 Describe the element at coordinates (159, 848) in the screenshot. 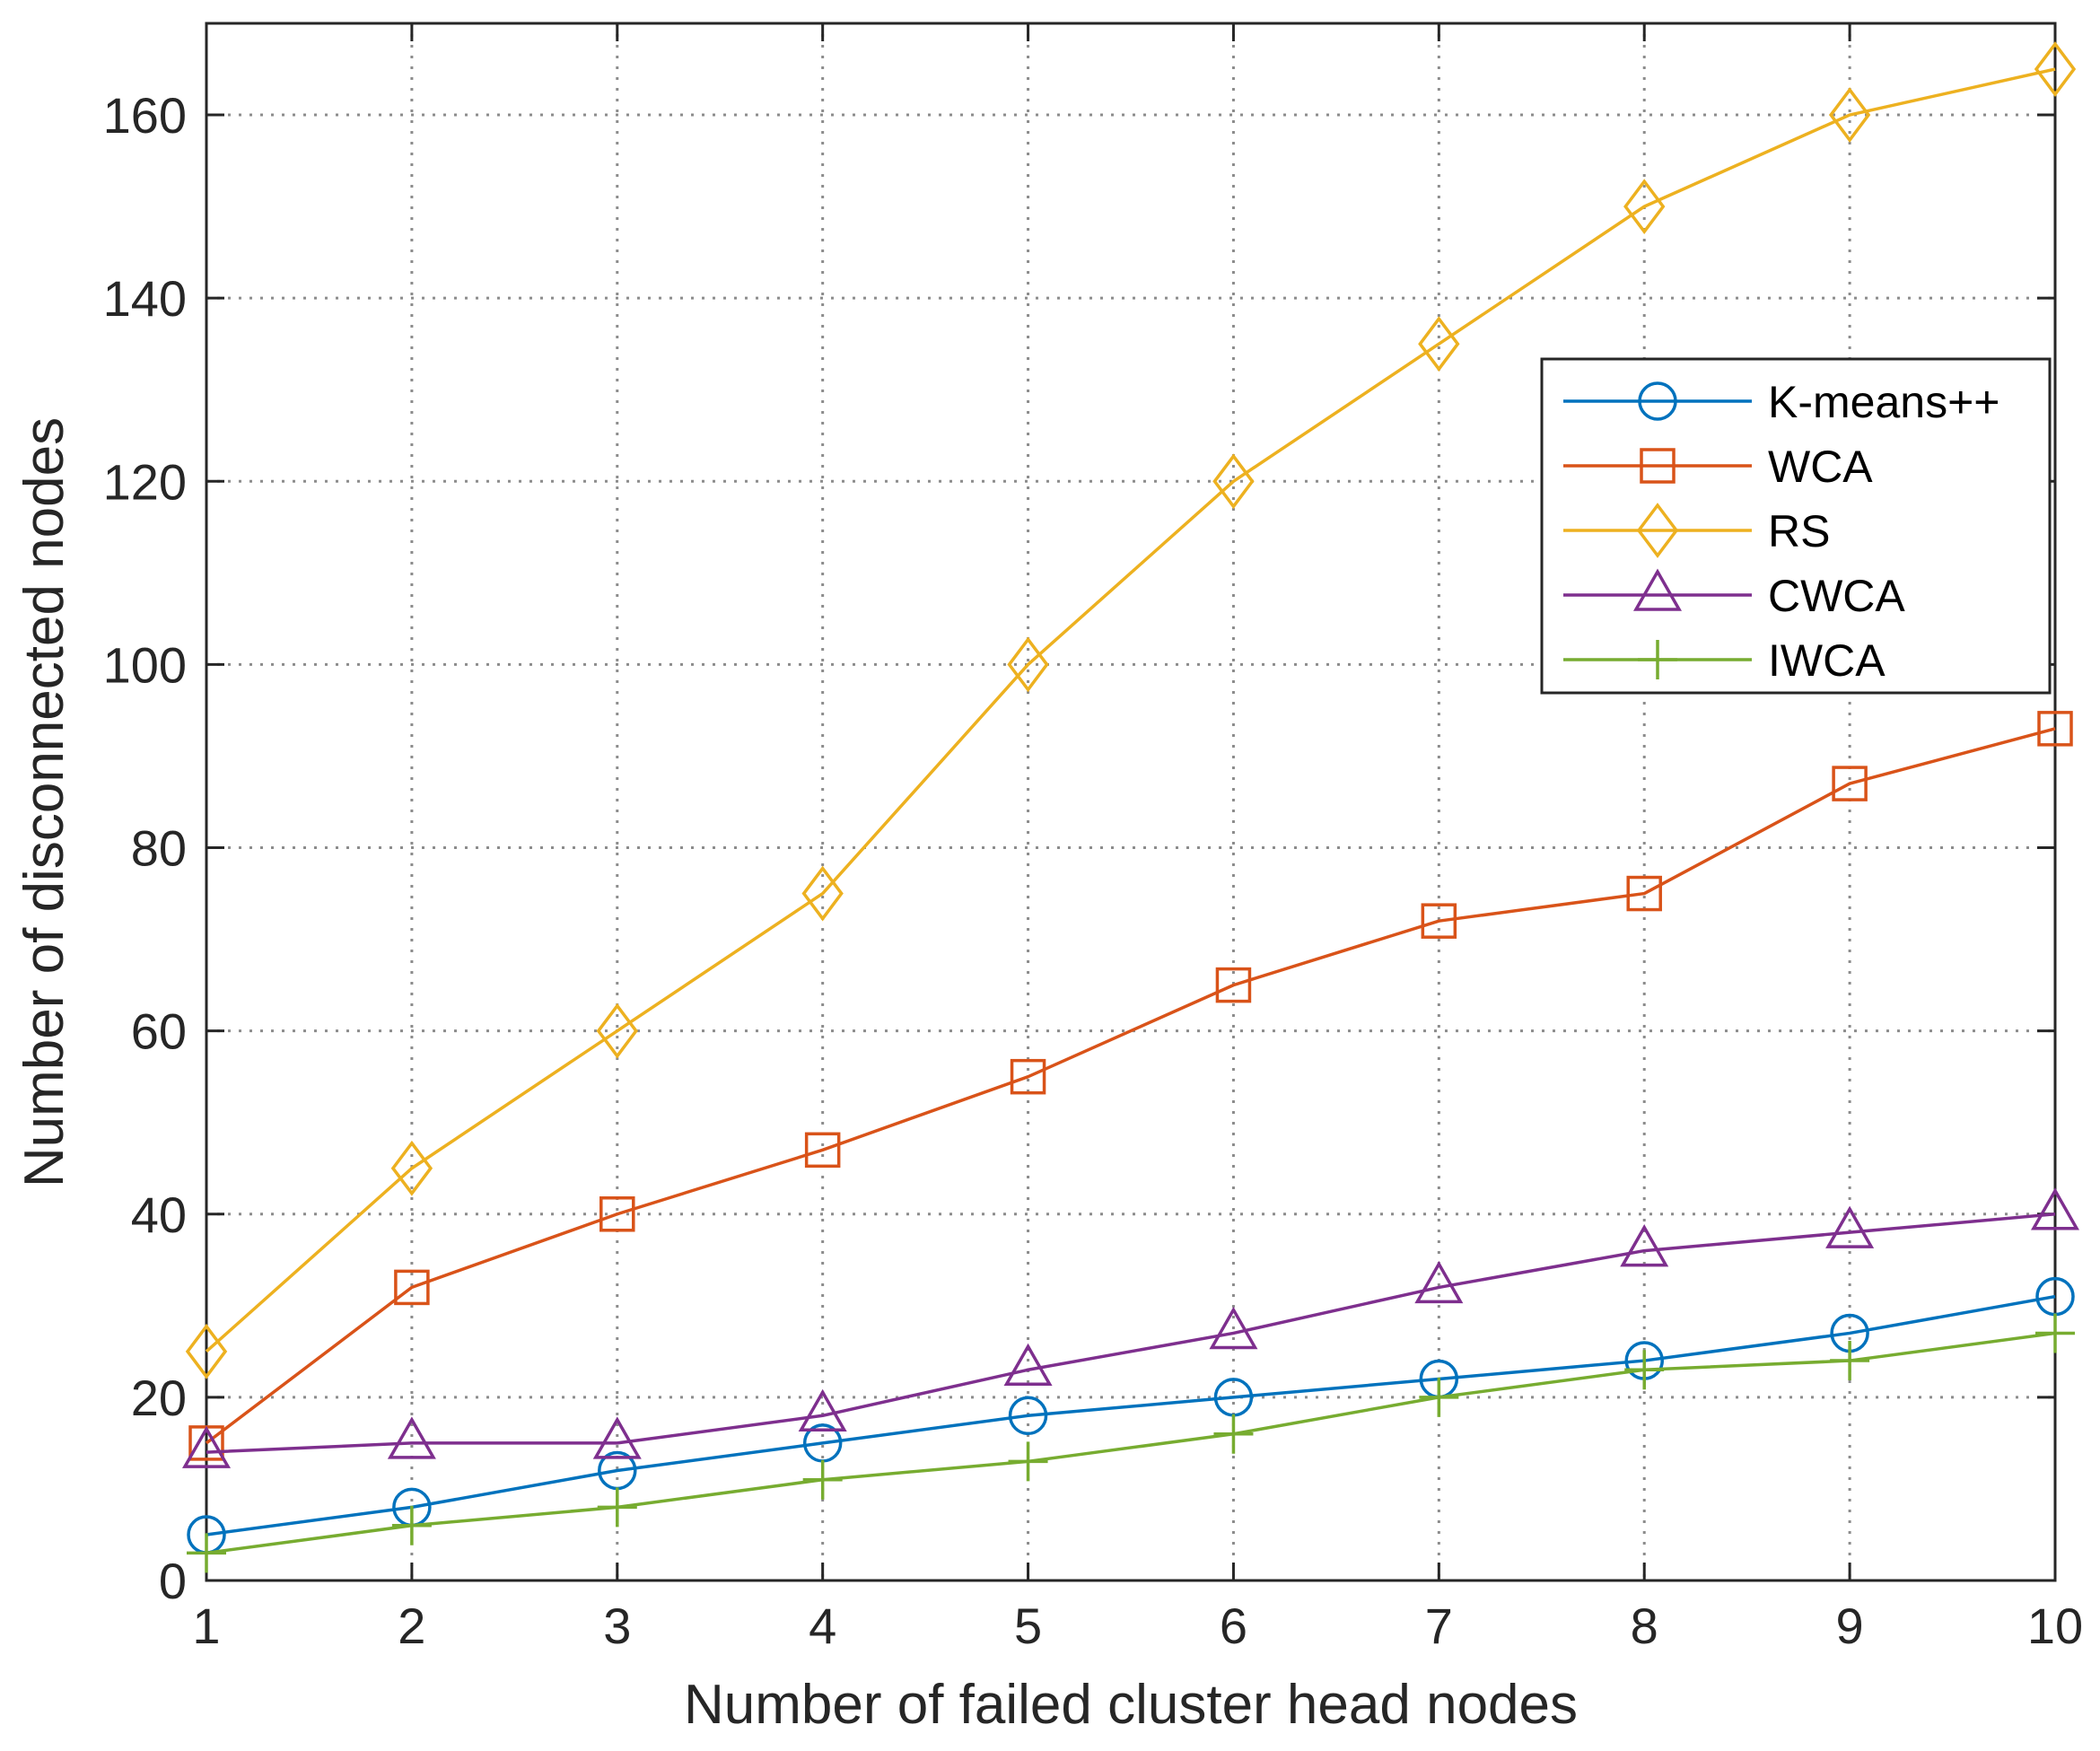

I see `y-tick-label: 80` at that location.